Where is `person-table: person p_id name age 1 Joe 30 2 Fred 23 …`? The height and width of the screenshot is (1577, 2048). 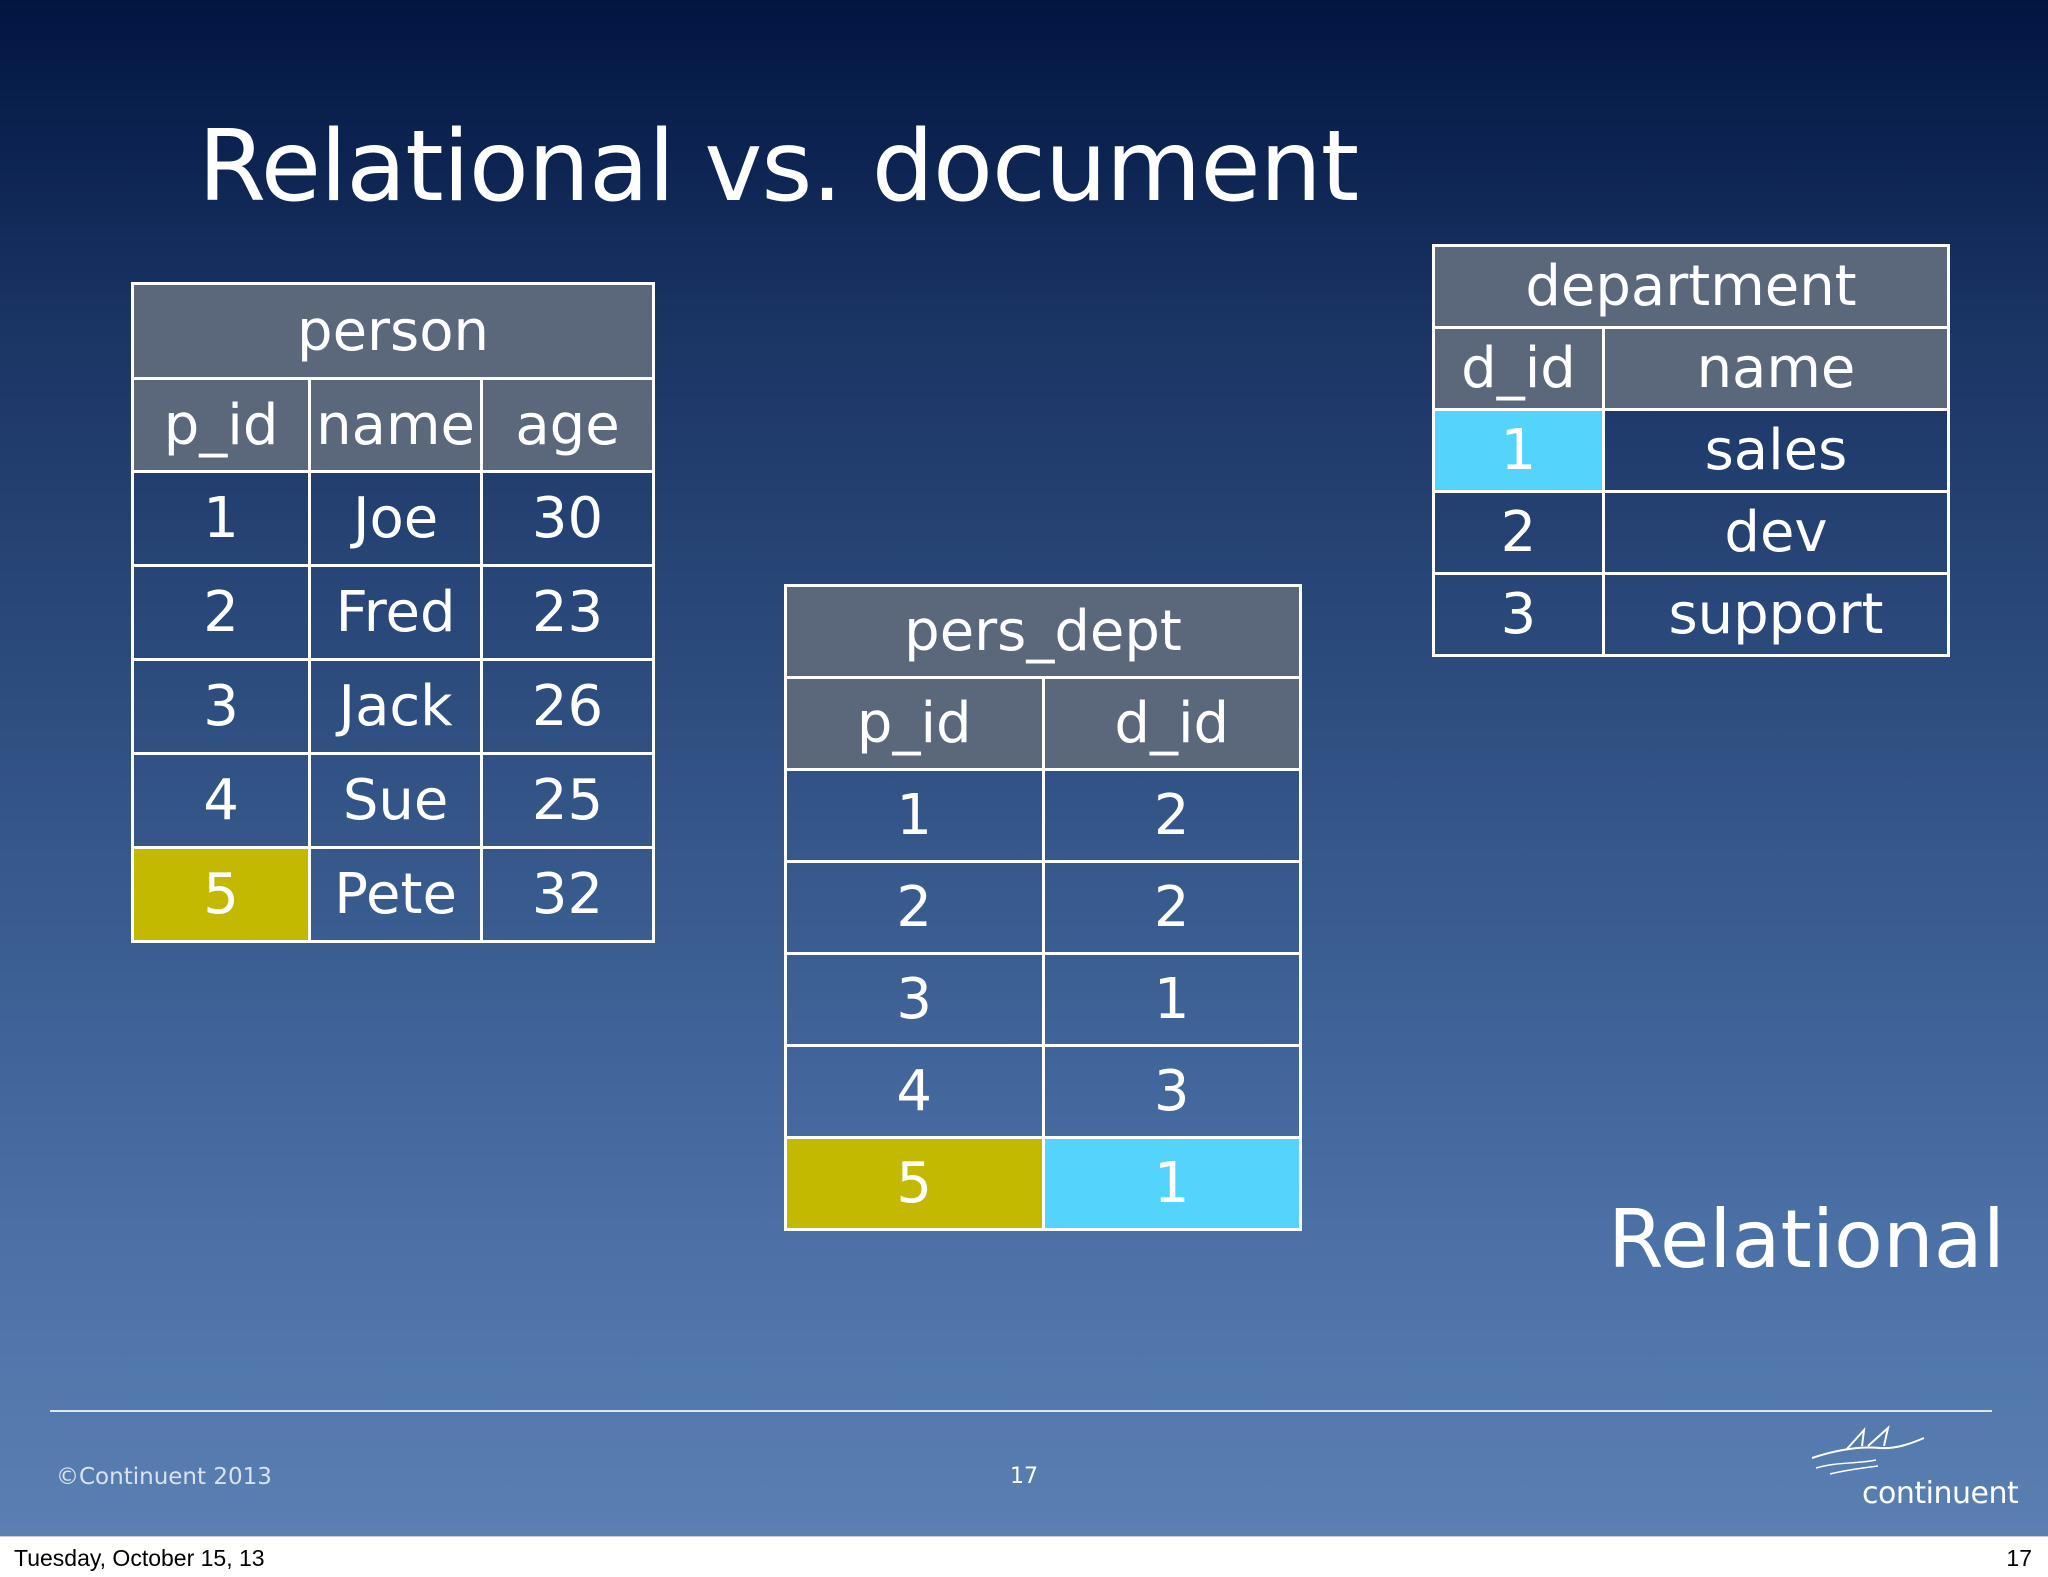 person-table: person p_id name age 1 Joe 30 2 Fred 23 … is located at coordinates (392, 612).